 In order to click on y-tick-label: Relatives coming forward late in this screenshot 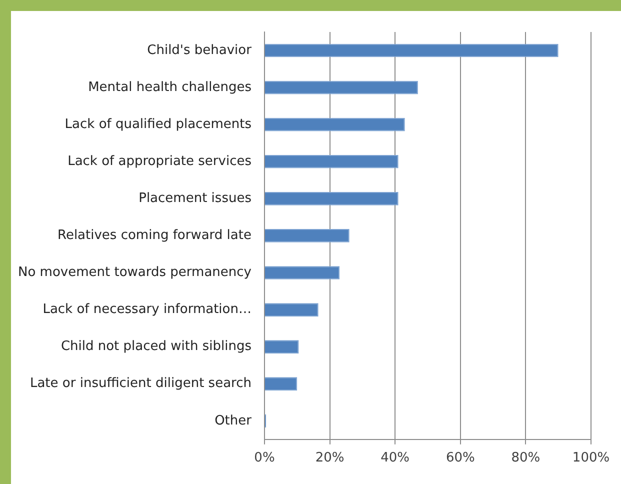, I will do `click(155, 236)`.